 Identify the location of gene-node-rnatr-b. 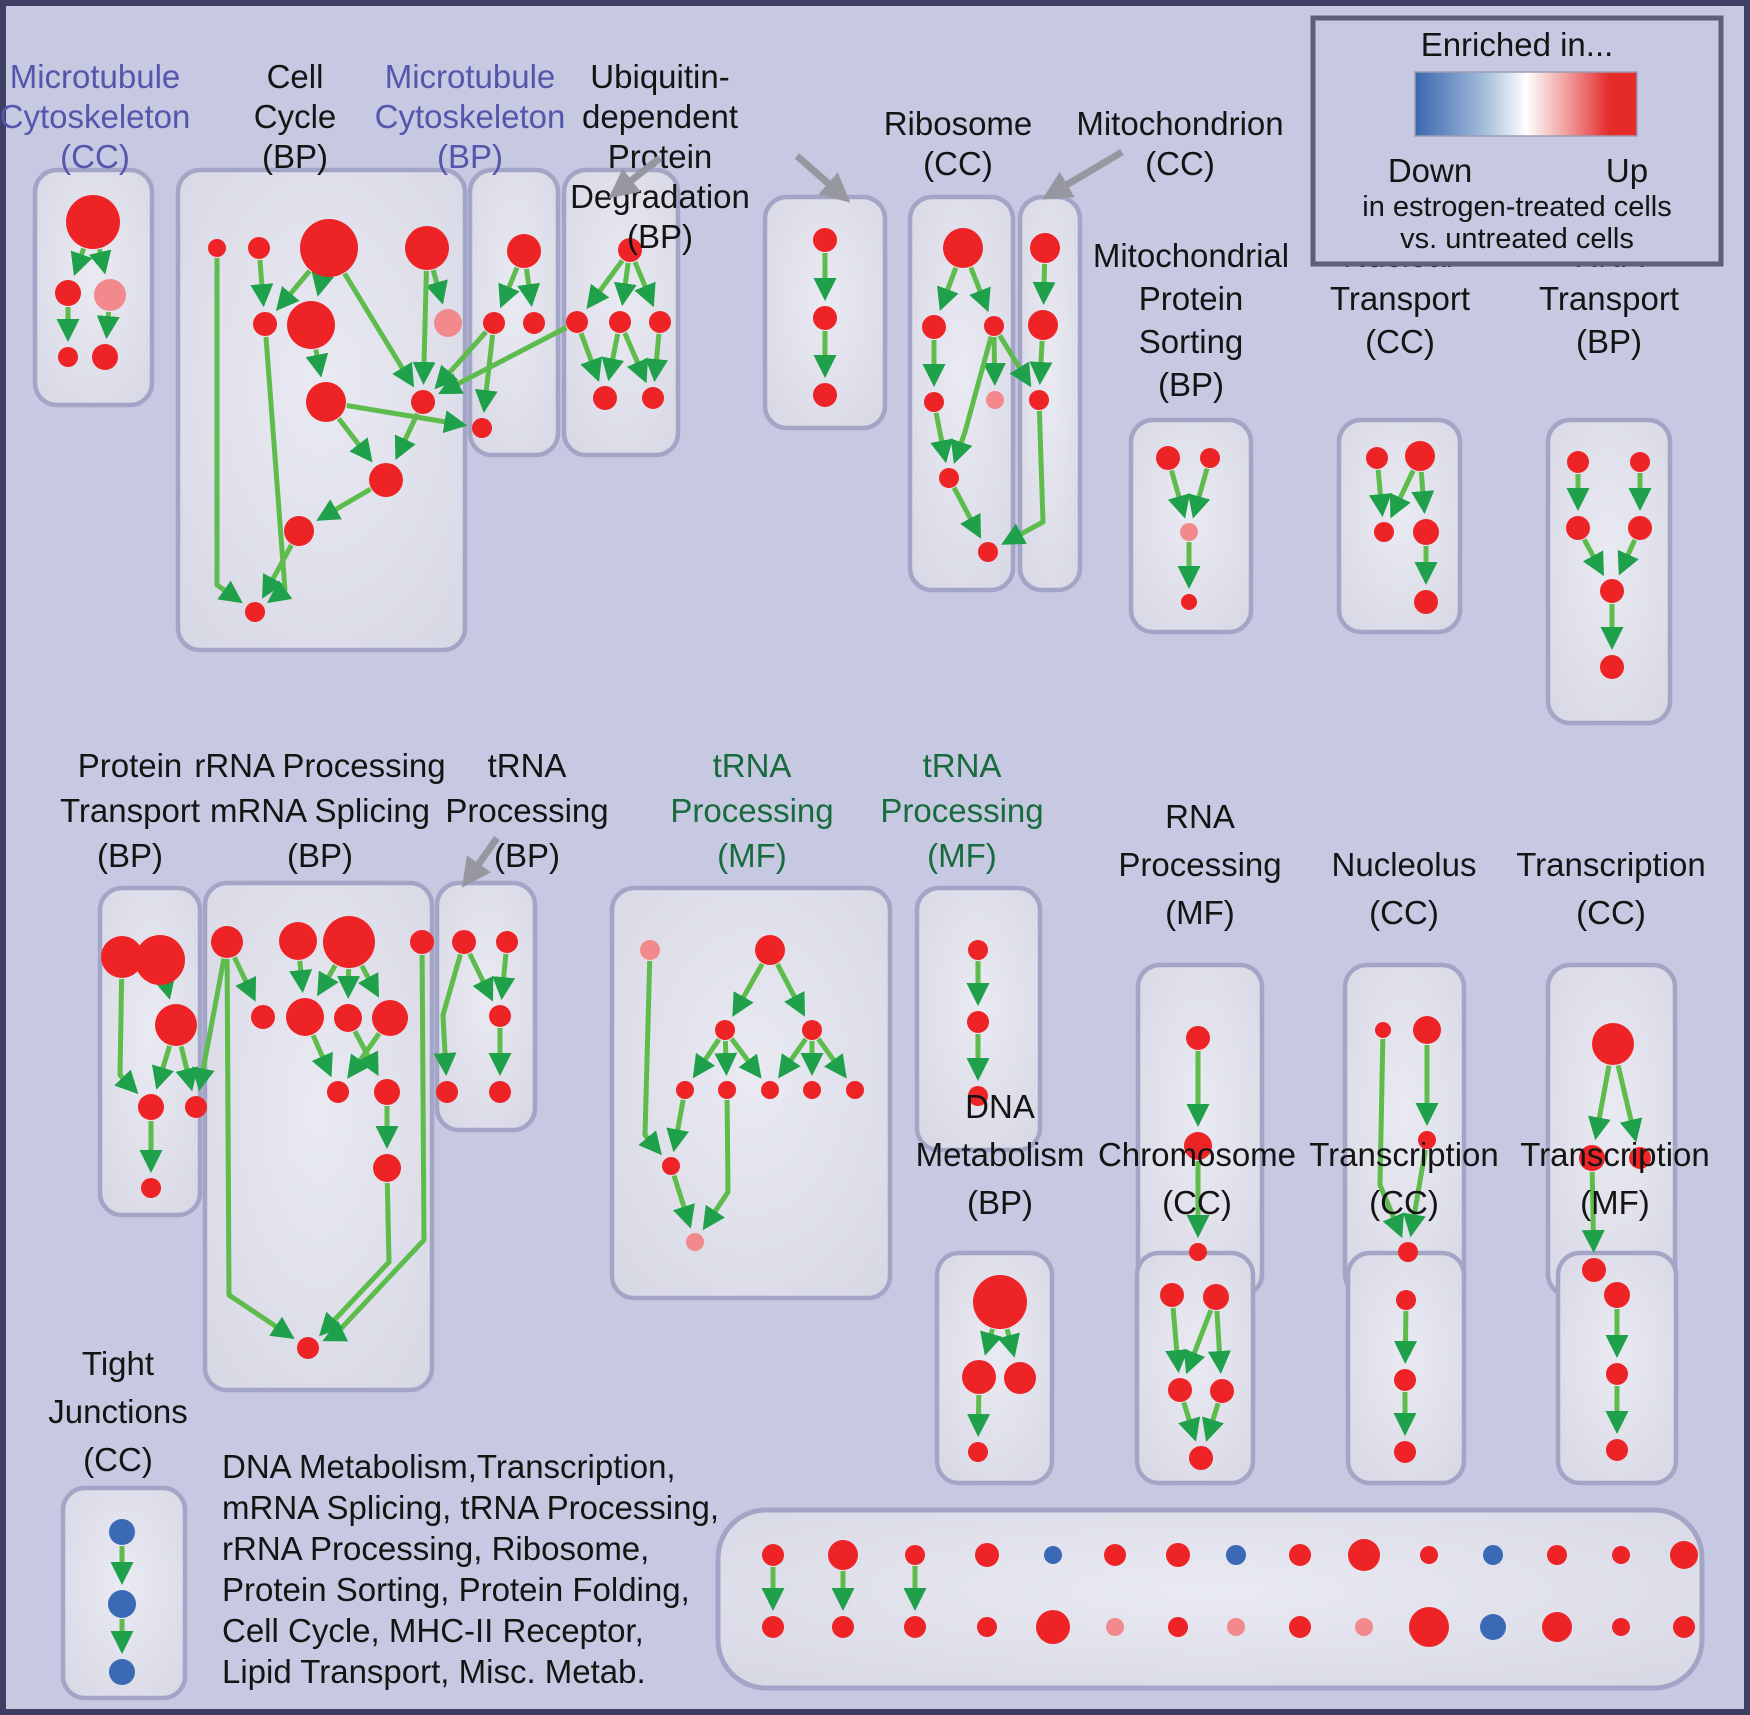
(1612, 667).